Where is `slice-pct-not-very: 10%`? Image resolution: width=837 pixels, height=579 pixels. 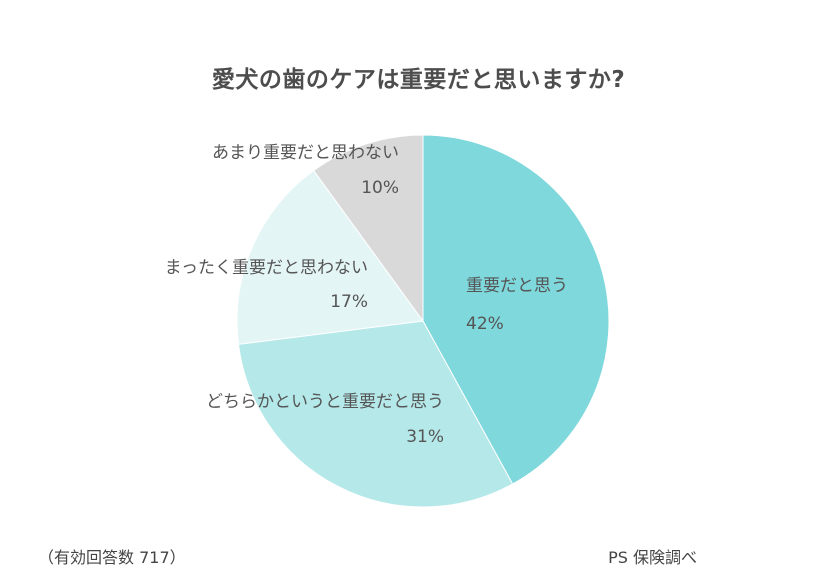
slice-pct-not-very: 10% is located at coordinates (380, 188).